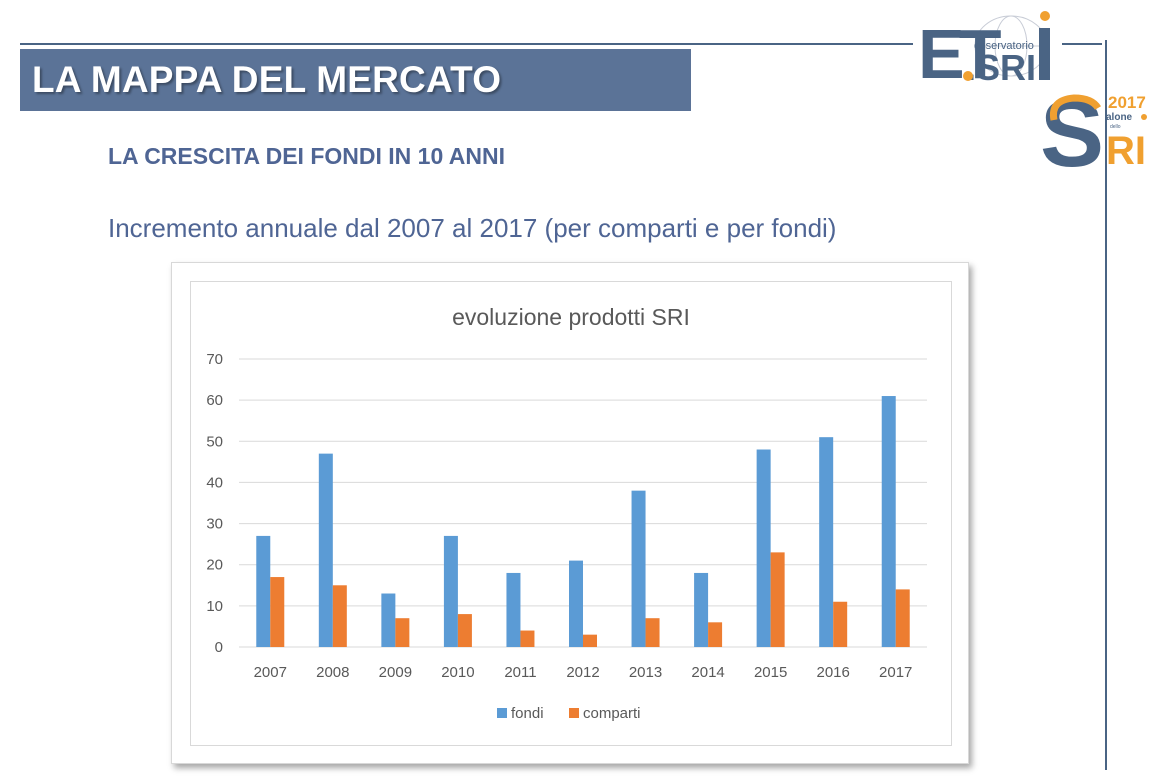 Image resolution: width=1157 pixels, height=777 pixels. I want to click on y-tick-label: 40, so click(214, 482).